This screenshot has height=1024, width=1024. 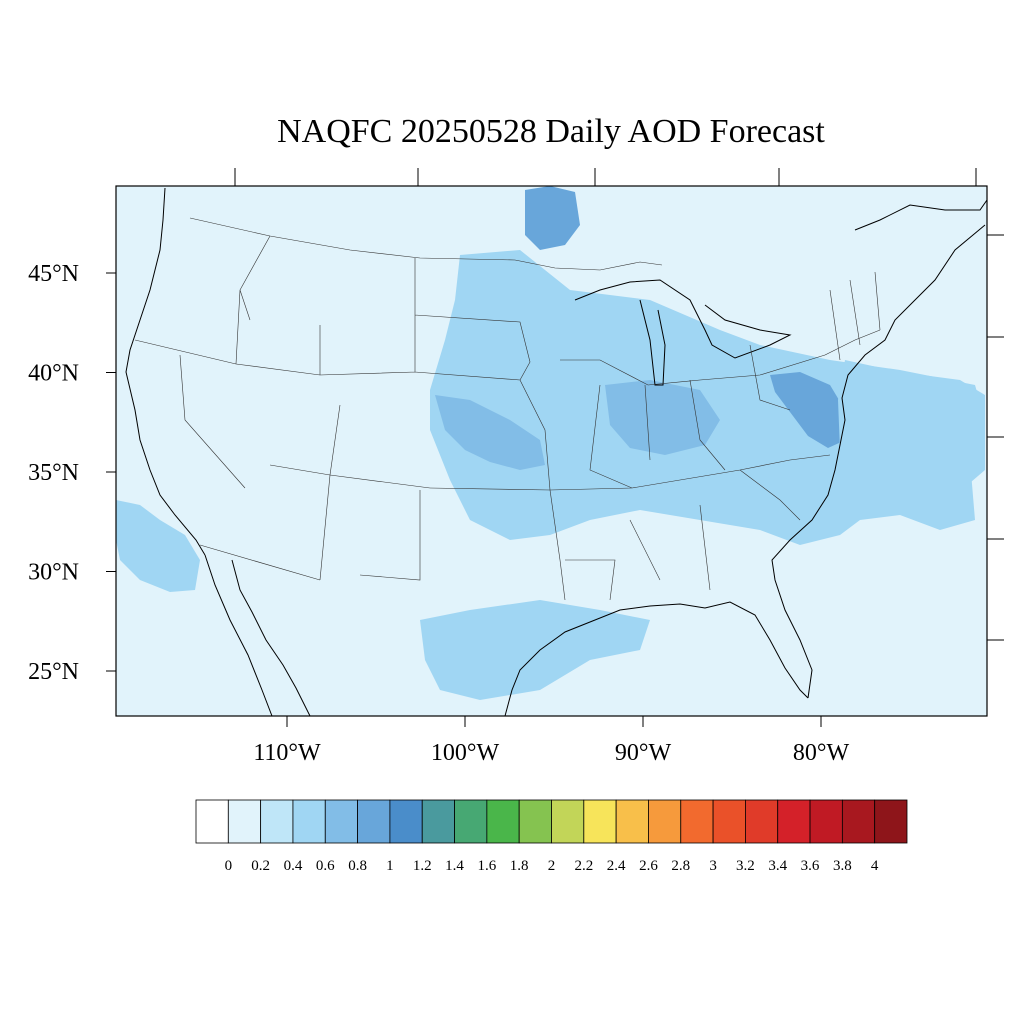 I want to click on ohio-valley-core, so click(x=662, y=417).